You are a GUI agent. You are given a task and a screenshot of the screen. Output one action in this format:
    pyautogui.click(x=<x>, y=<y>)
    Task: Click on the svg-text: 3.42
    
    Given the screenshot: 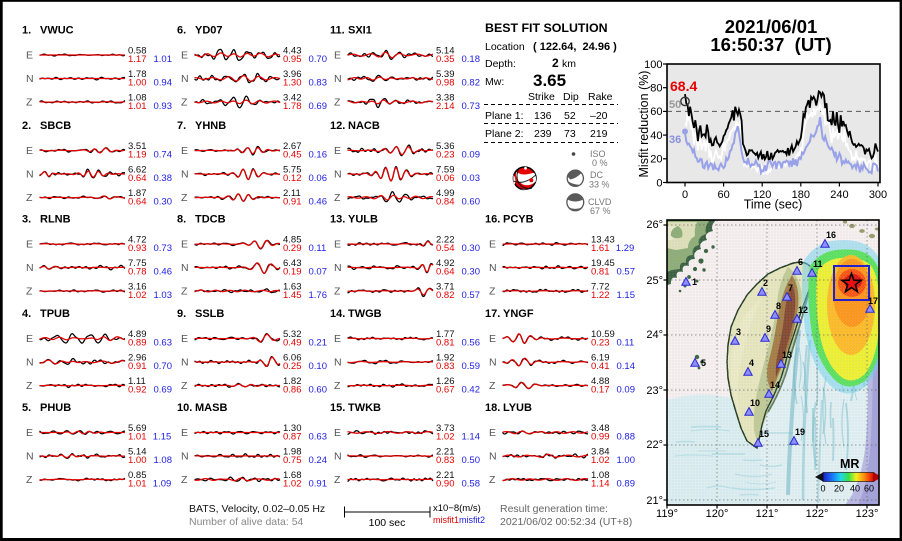 What is the action you would take?
    pyautogui.click(x=292, y=98)
    